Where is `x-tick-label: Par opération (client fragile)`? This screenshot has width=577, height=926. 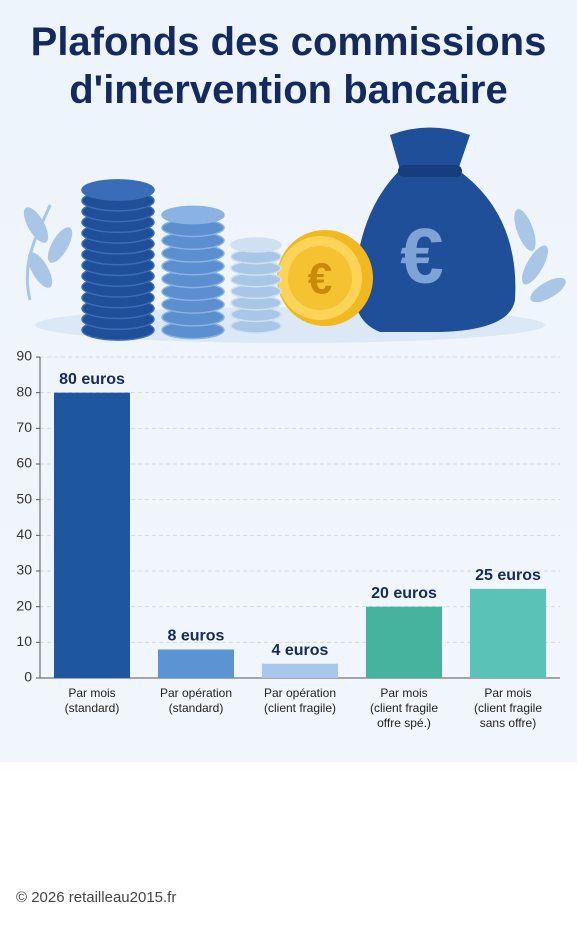
x-tick-label: Par opération (client fragile) is located at coordinates (300, 700).